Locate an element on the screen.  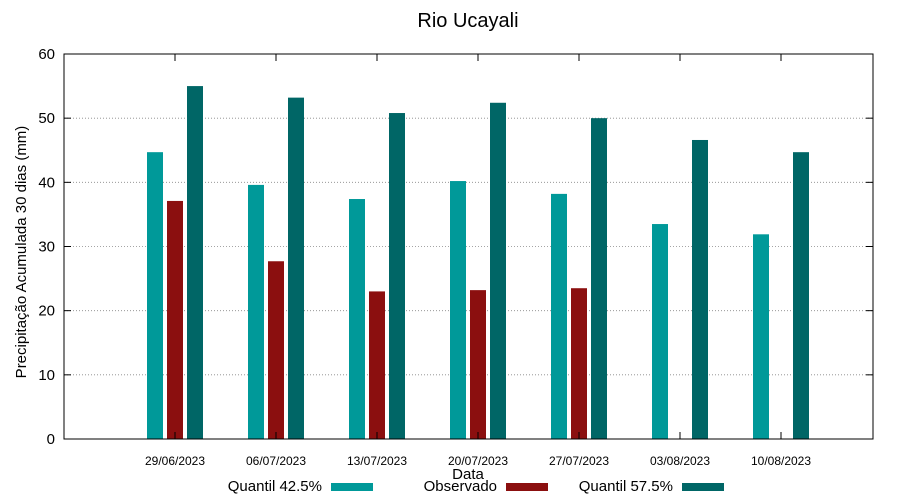
y-tick-label: 20 is located at coordinates (46, 311).